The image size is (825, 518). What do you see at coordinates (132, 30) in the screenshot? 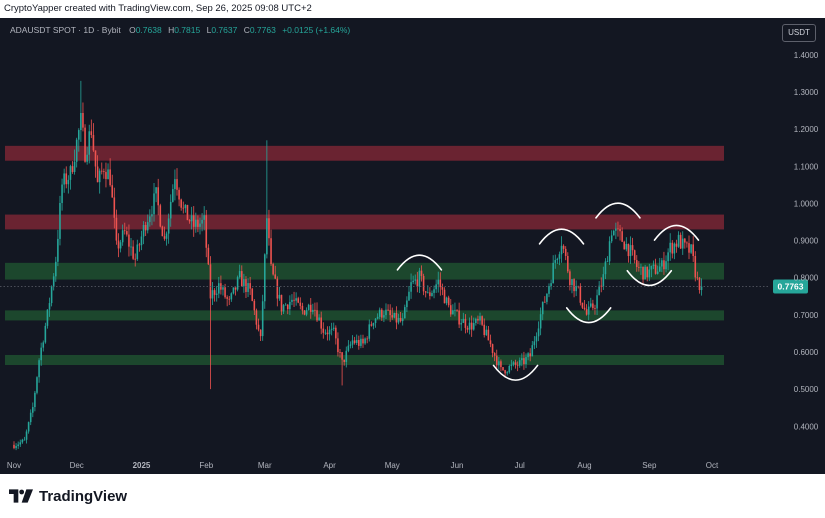
I see `open-label: O` at bounding box center [132, 30].